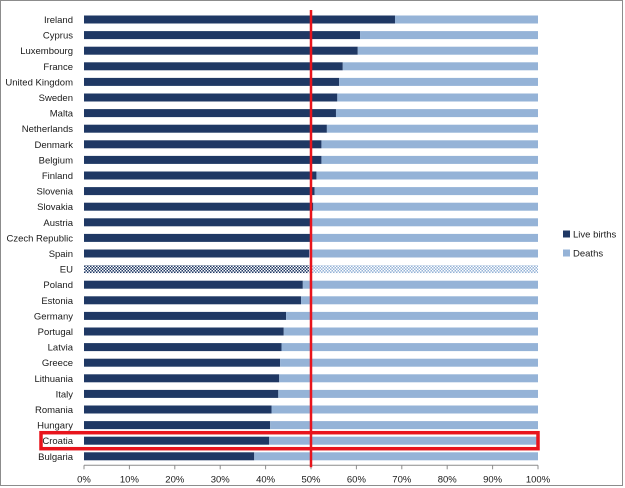 This screenshot has height=488, width=625. What do you see at coordinates (402, 479) in the screenshot?
I see `x-tick-label: 70%` at bounding box center [402, 479].